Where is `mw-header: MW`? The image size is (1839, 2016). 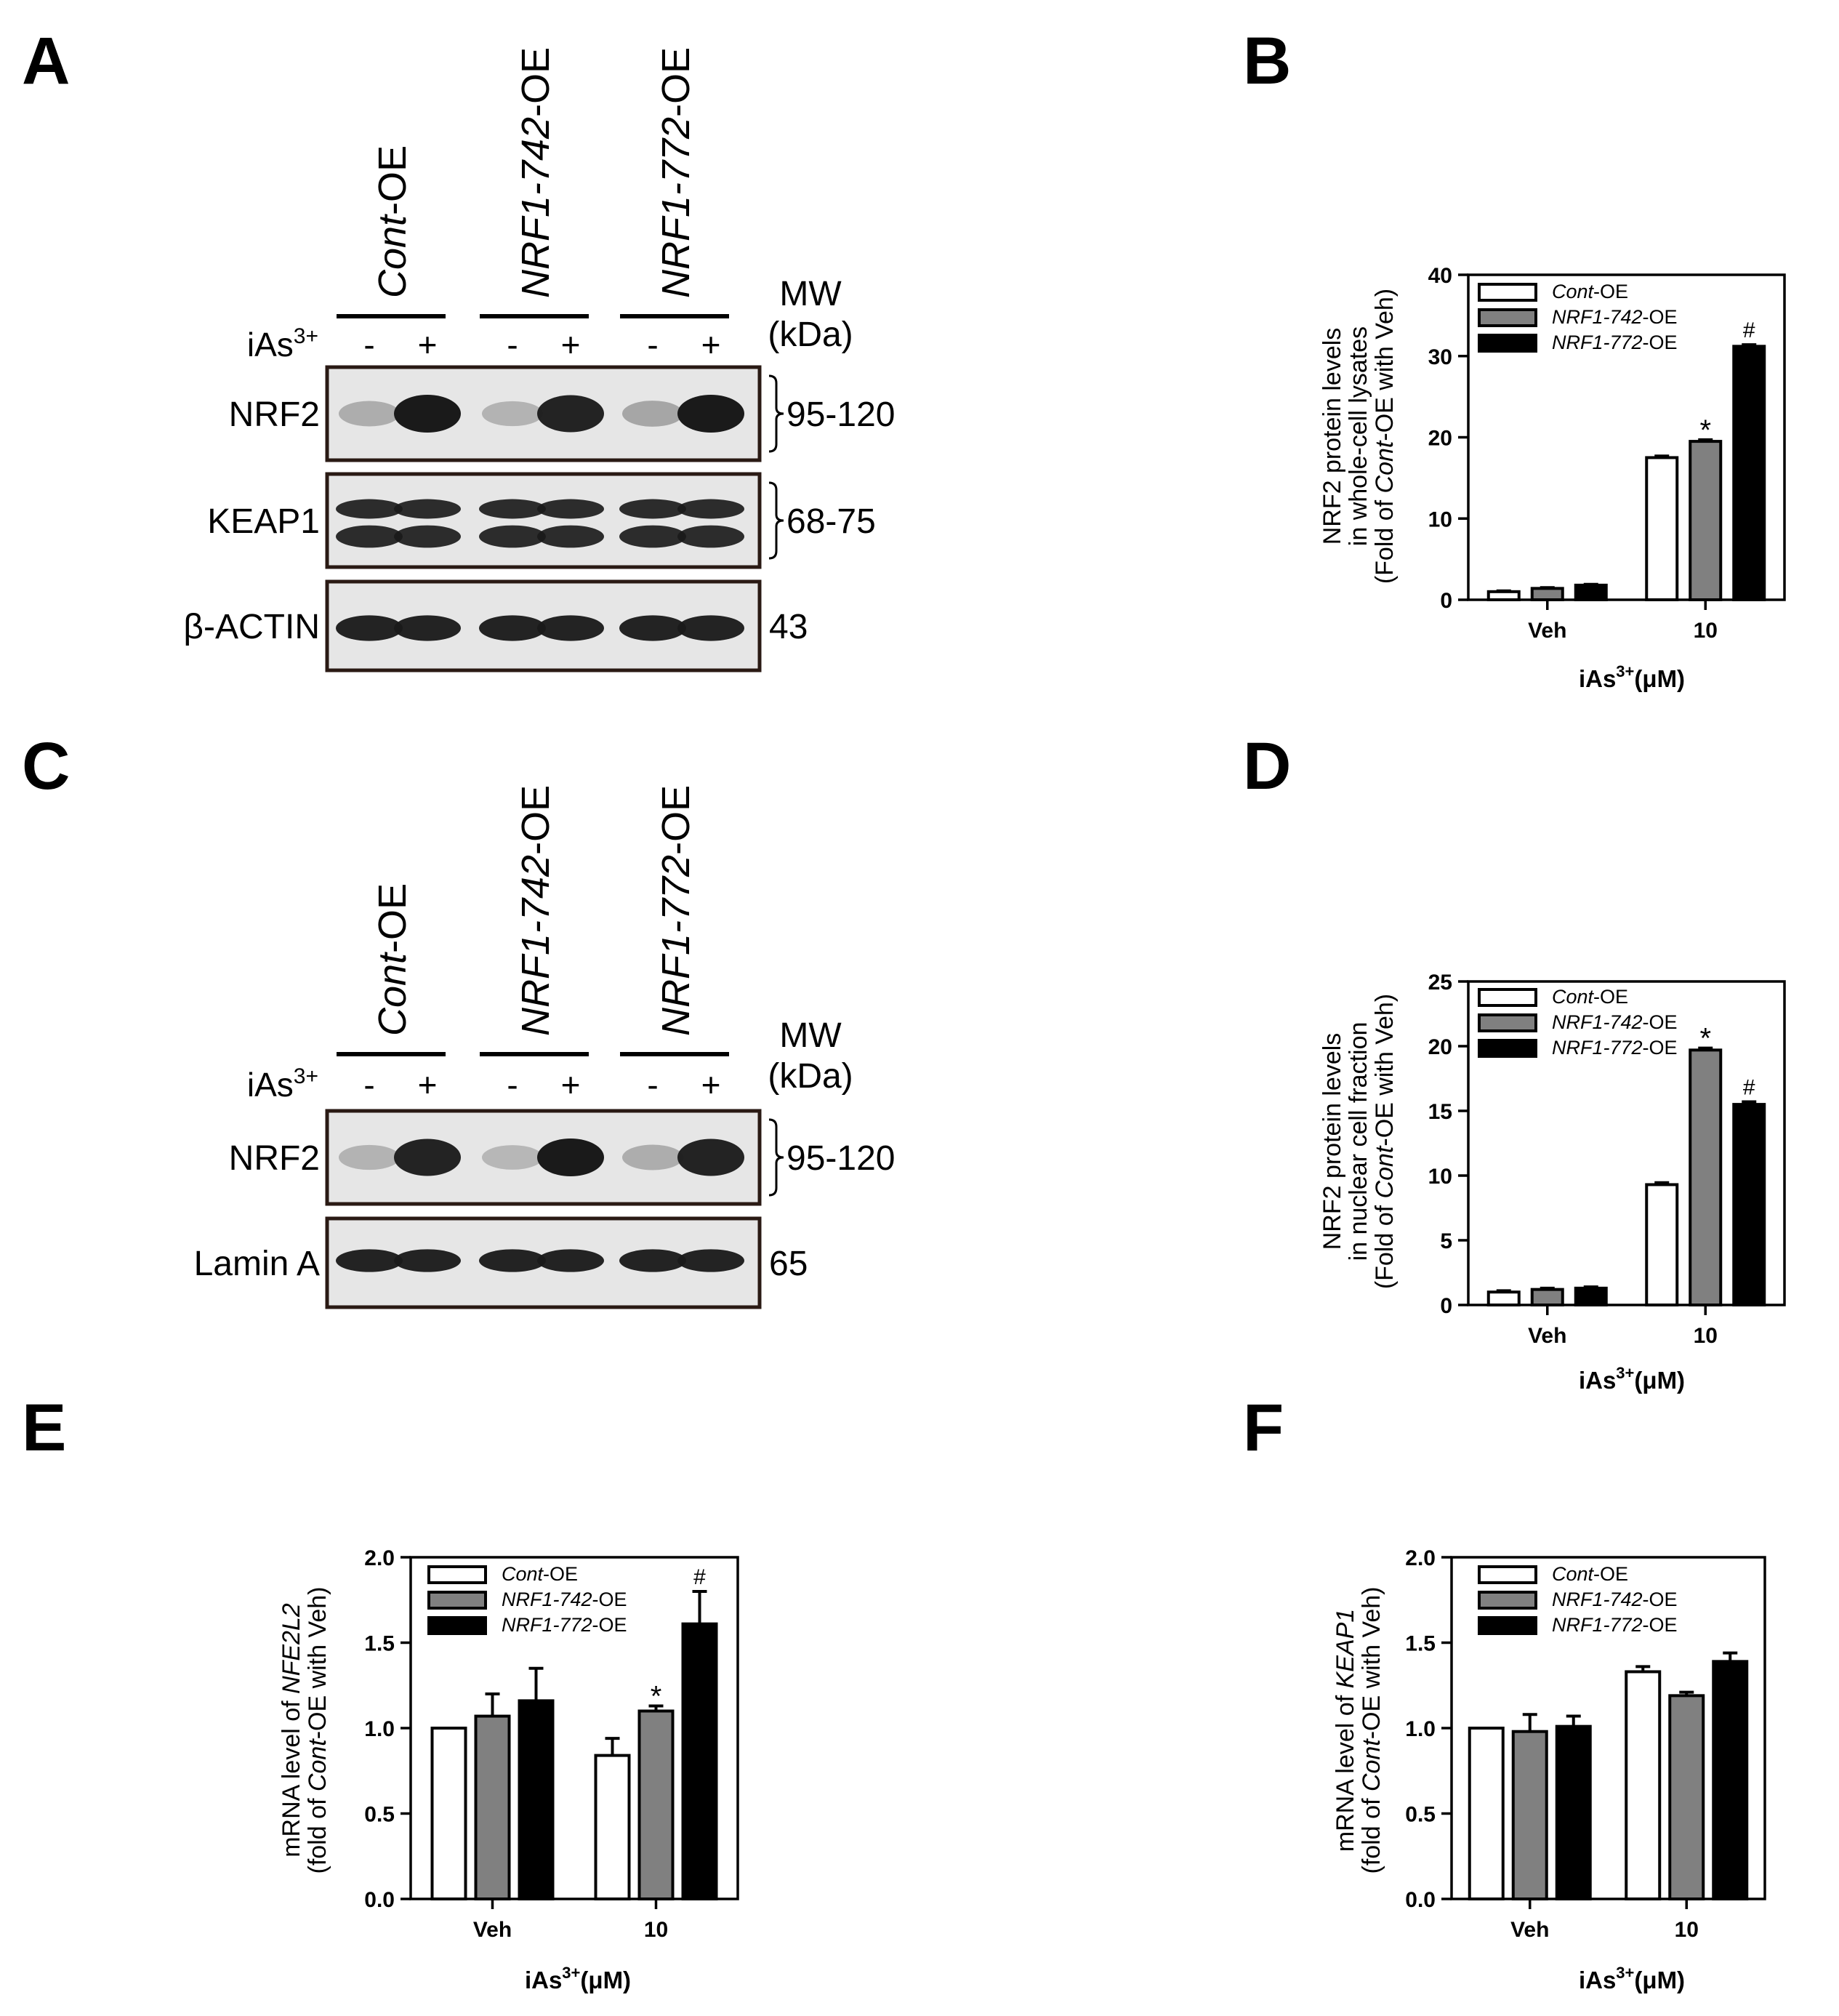
mw-header: MW is located at coordinates (810, 294).